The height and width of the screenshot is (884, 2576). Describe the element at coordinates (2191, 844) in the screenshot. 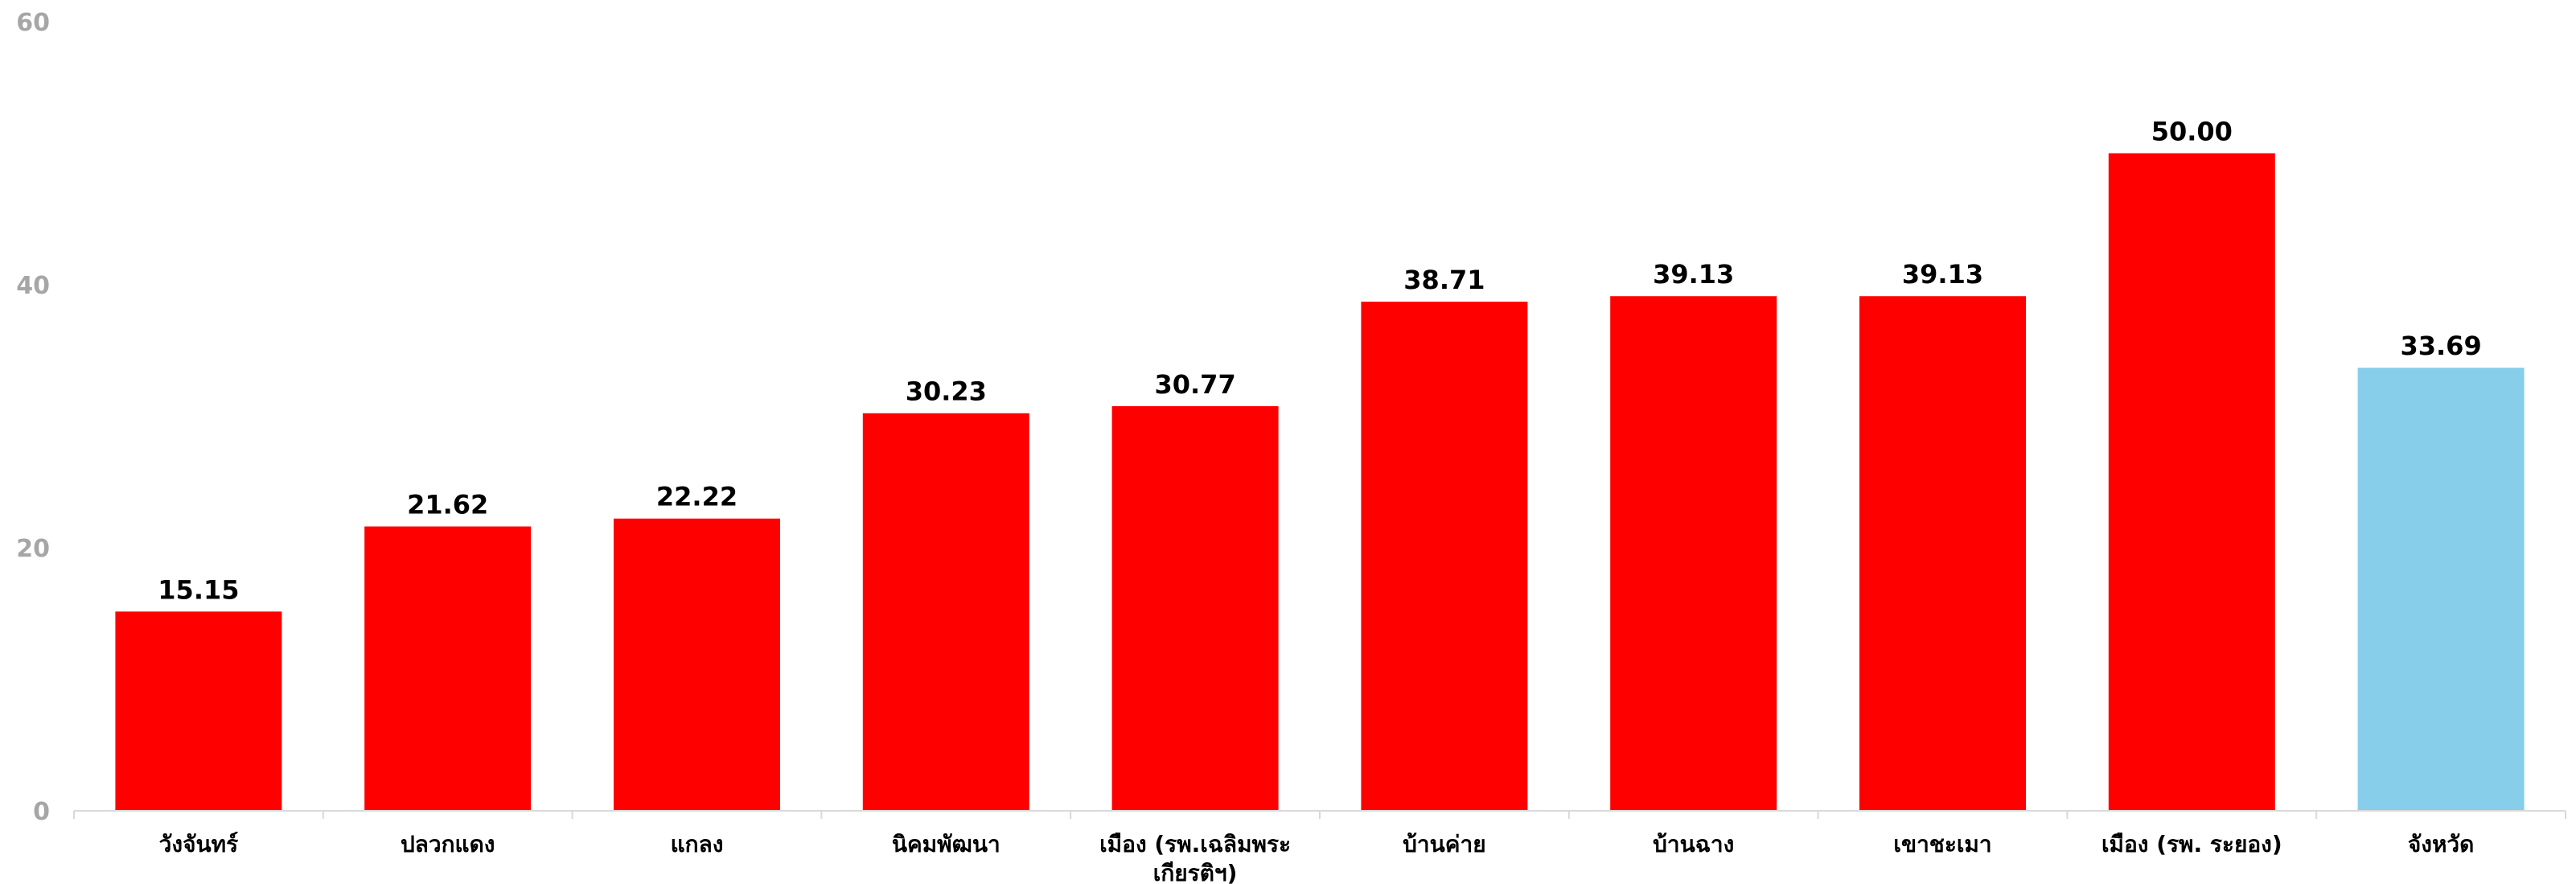

I see `x-tick-label: เมือง (รพ. ระยอง)` at that location.